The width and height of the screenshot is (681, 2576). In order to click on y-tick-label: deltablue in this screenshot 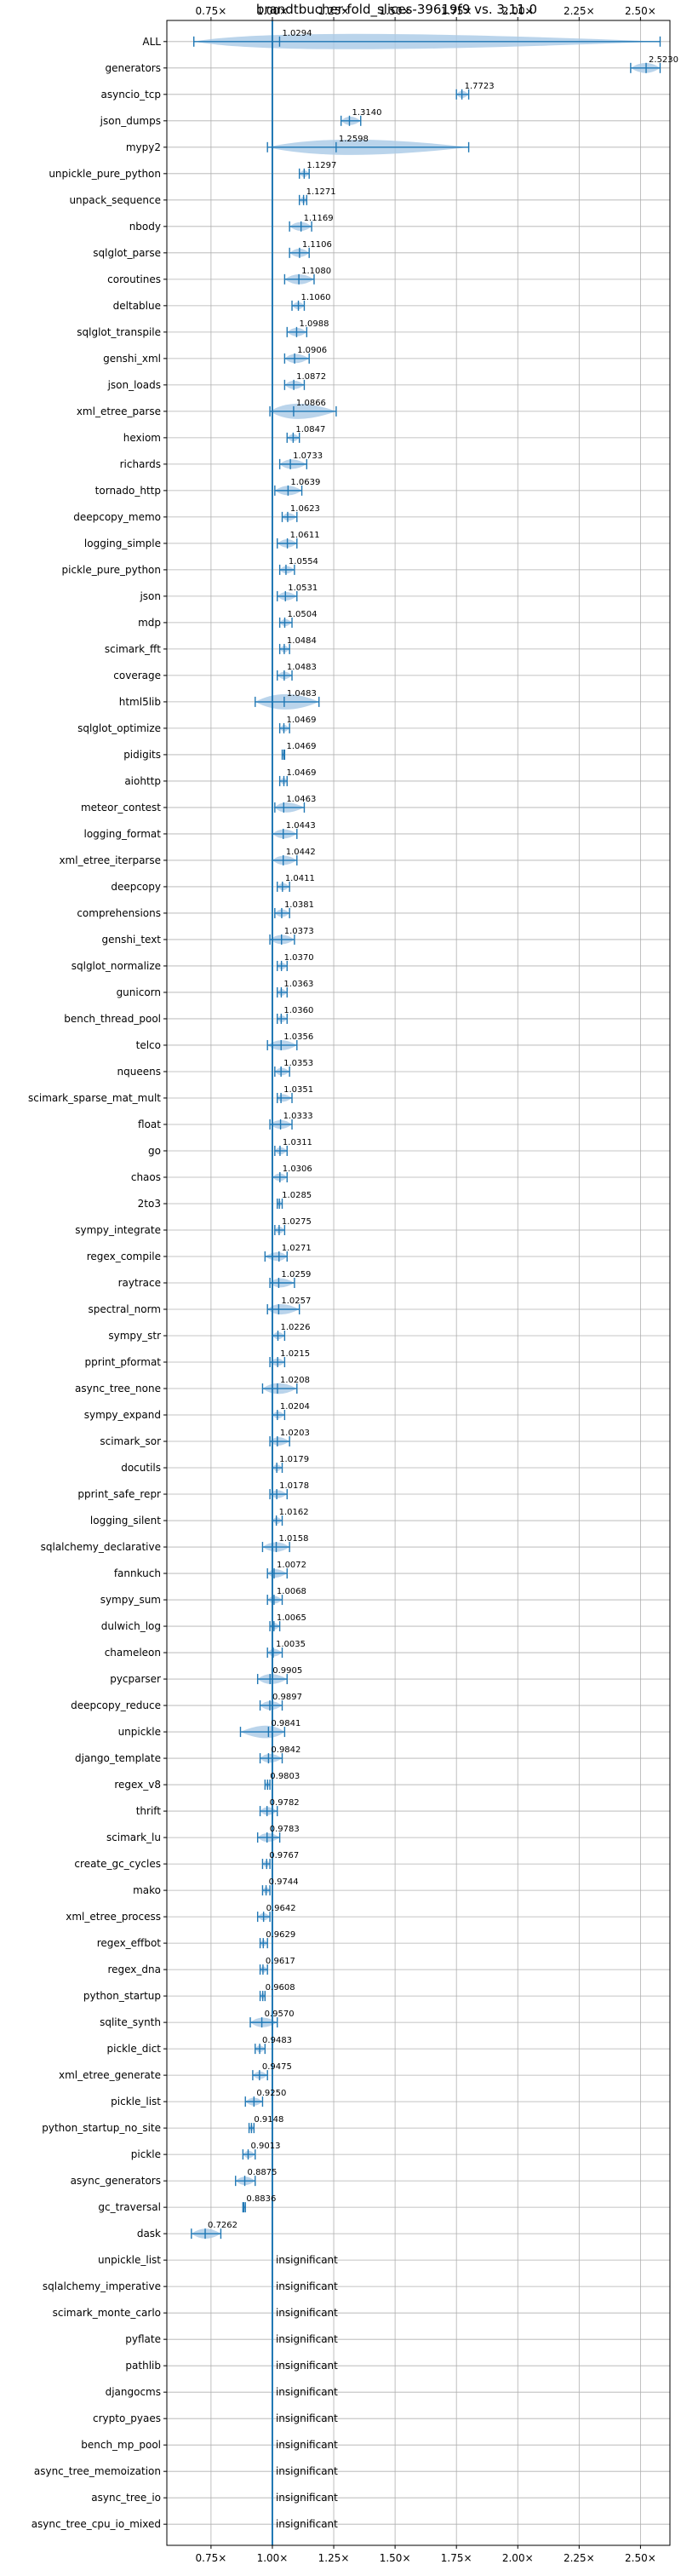, I will do `click(137, 306)`.